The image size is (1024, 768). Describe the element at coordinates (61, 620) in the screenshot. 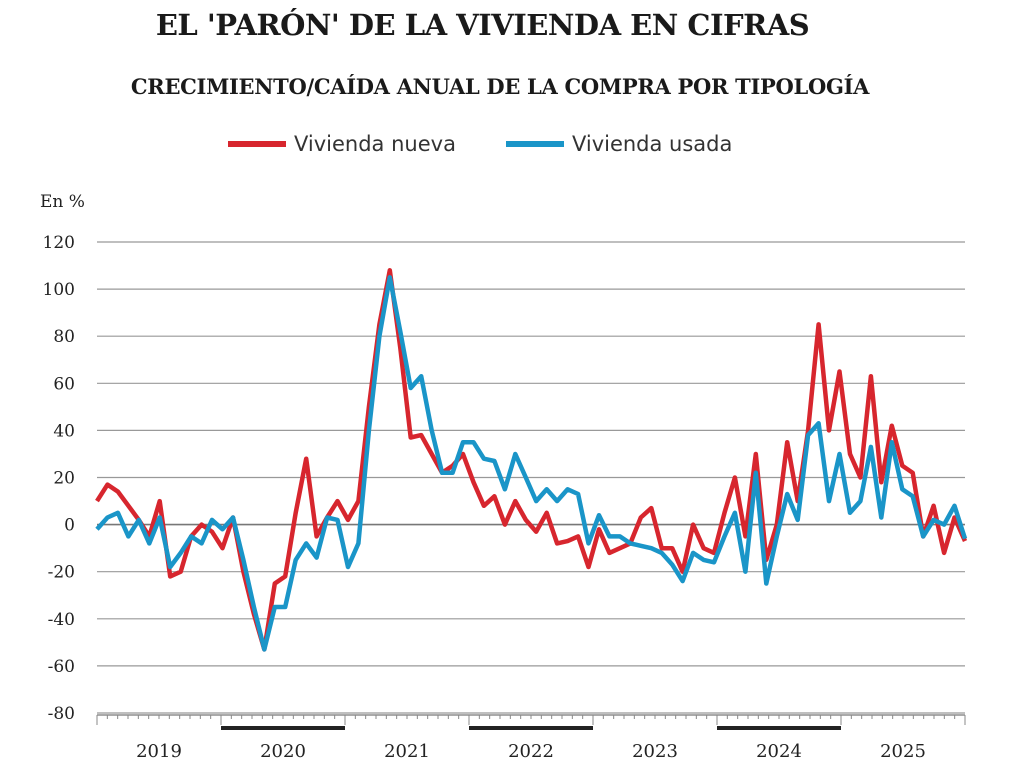

I see `y-tick-label: -40` at that location.